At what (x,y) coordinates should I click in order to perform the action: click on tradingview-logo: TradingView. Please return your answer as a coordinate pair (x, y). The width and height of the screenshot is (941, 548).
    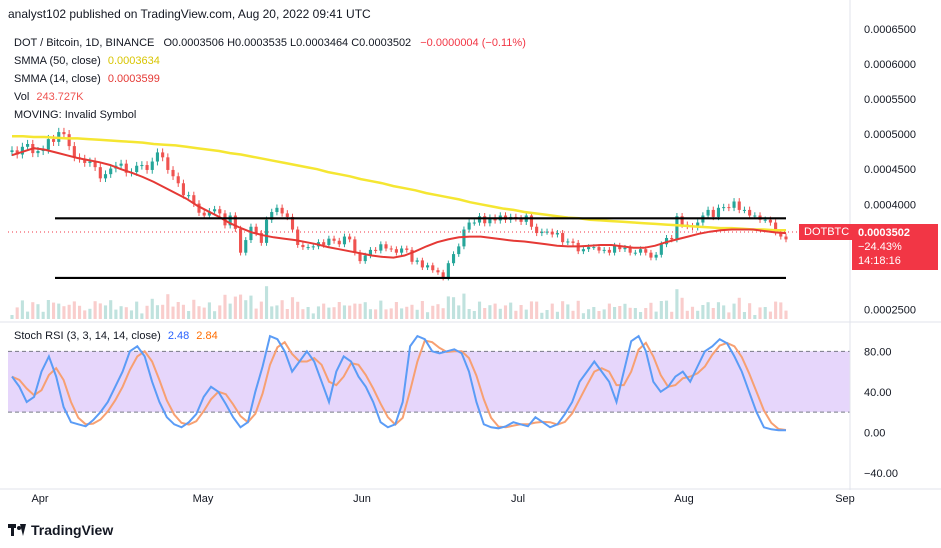
    Looking at the image, I should click on (60, 530).